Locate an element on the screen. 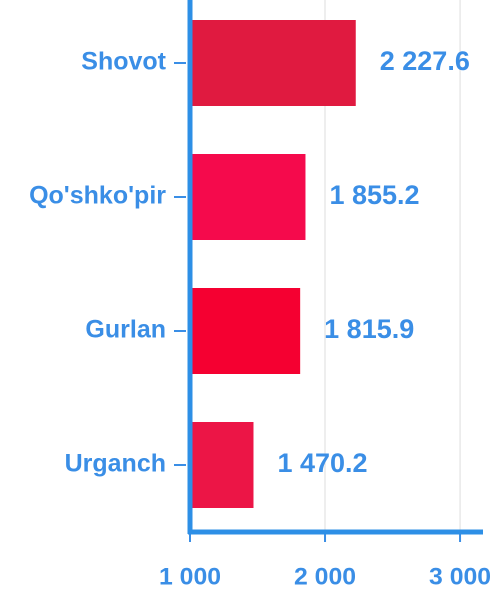  y-tick-label: Shovot is located at coordinates (123, 62).